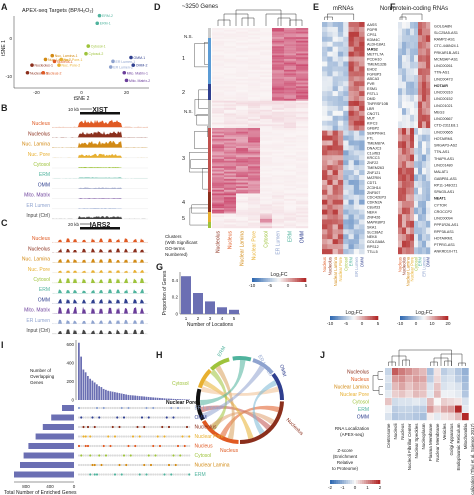  What do you see at coordinates (41, 370) in the screenshot?
I see `y-axis-label: Number of` at bounding box center [41, 370].